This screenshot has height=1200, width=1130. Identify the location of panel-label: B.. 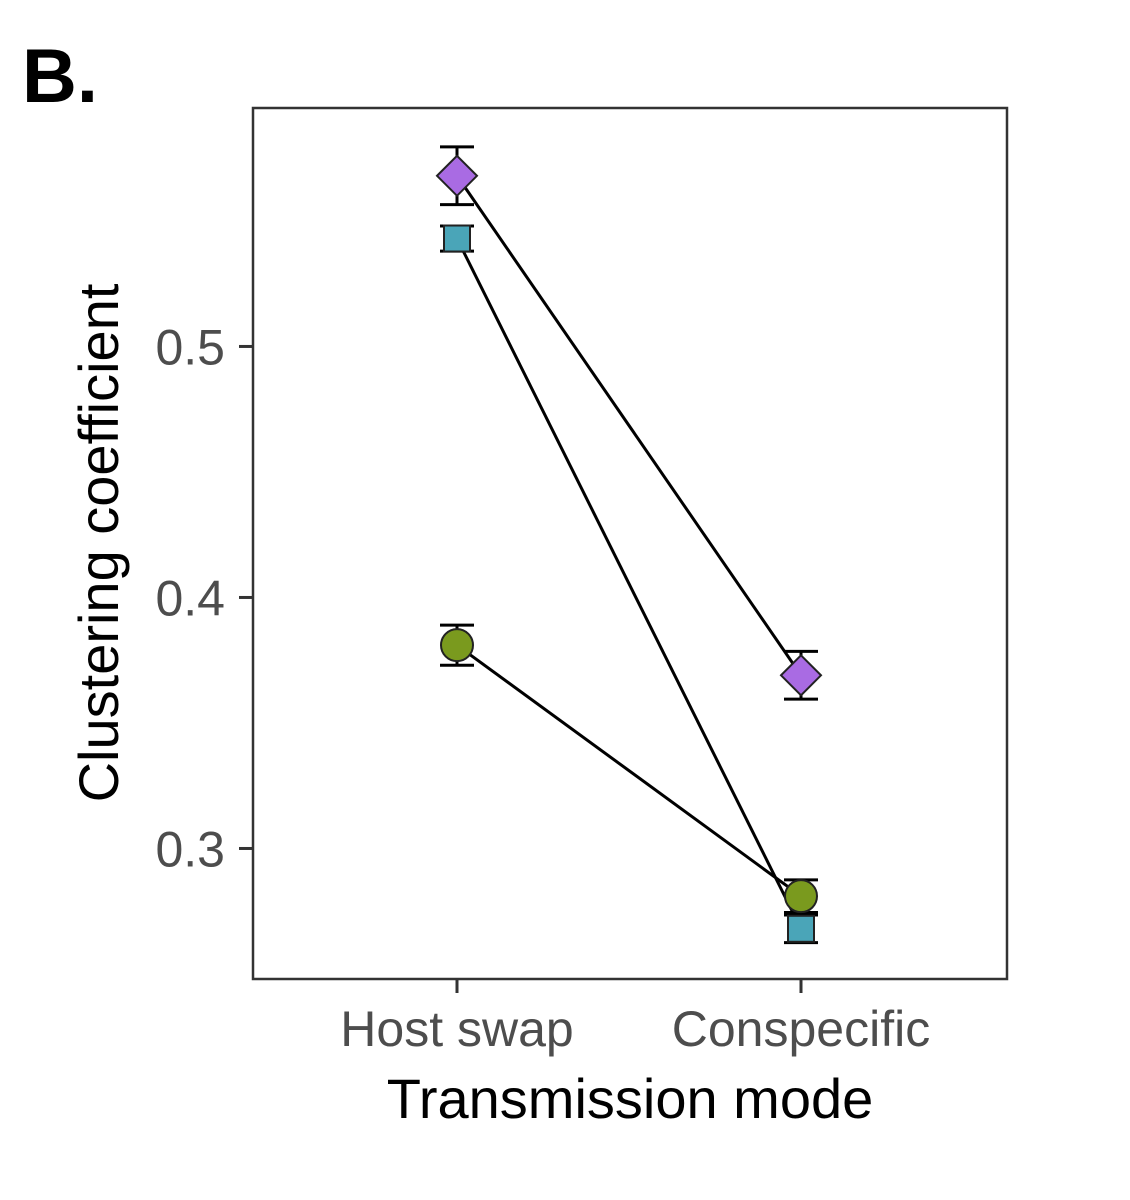
(60, 76).